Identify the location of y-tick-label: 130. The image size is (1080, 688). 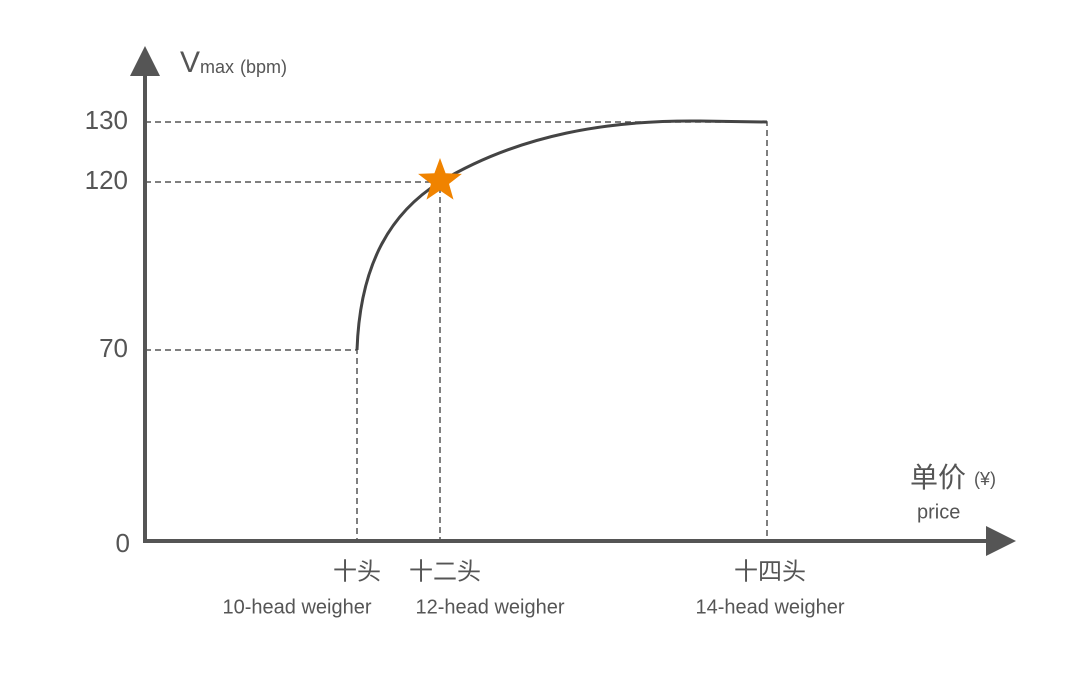
(106, 120).